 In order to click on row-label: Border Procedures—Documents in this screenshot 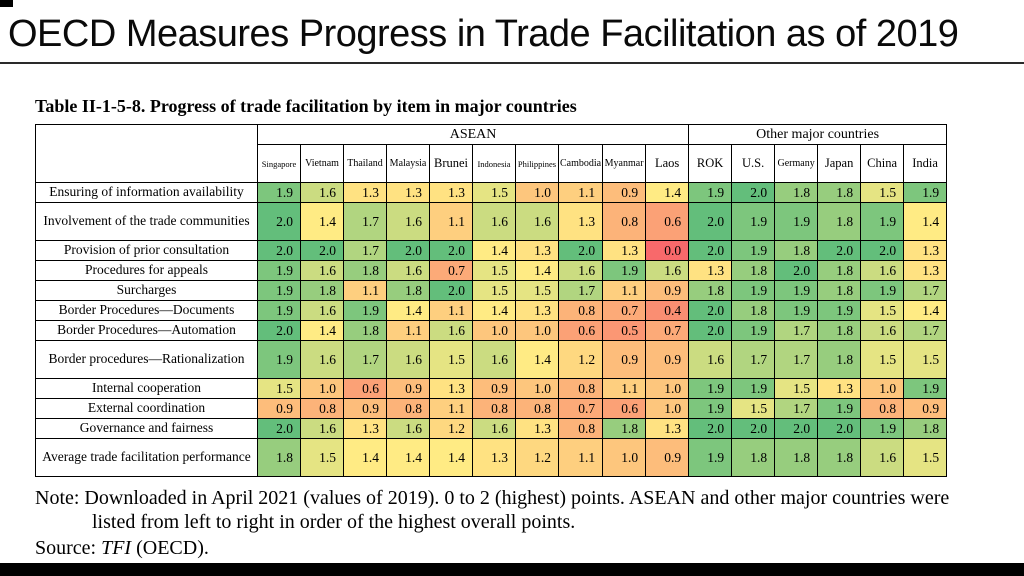, I will do `click(146, 310)`.